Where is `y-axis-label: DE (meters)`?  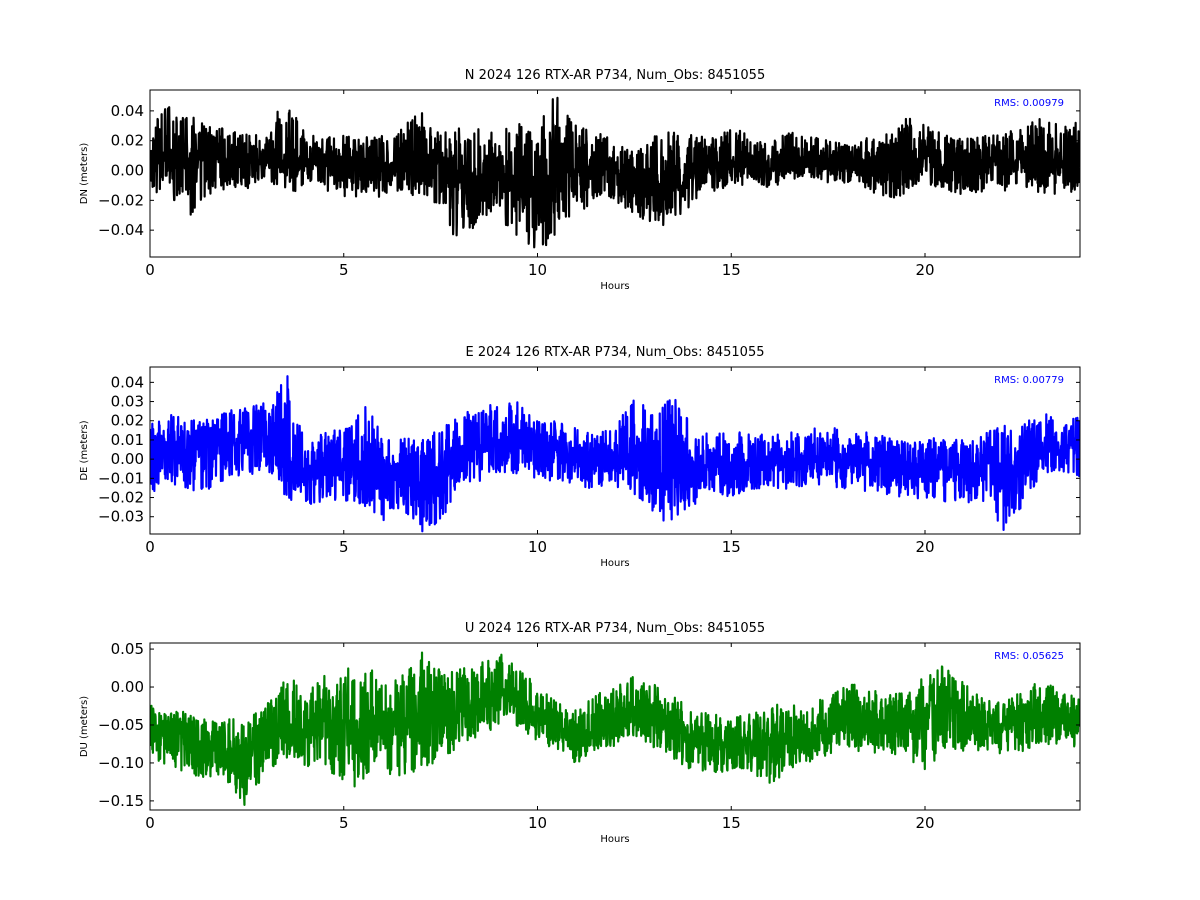
y-axis-label: DE (meters) is located at coordinates (84, 450).